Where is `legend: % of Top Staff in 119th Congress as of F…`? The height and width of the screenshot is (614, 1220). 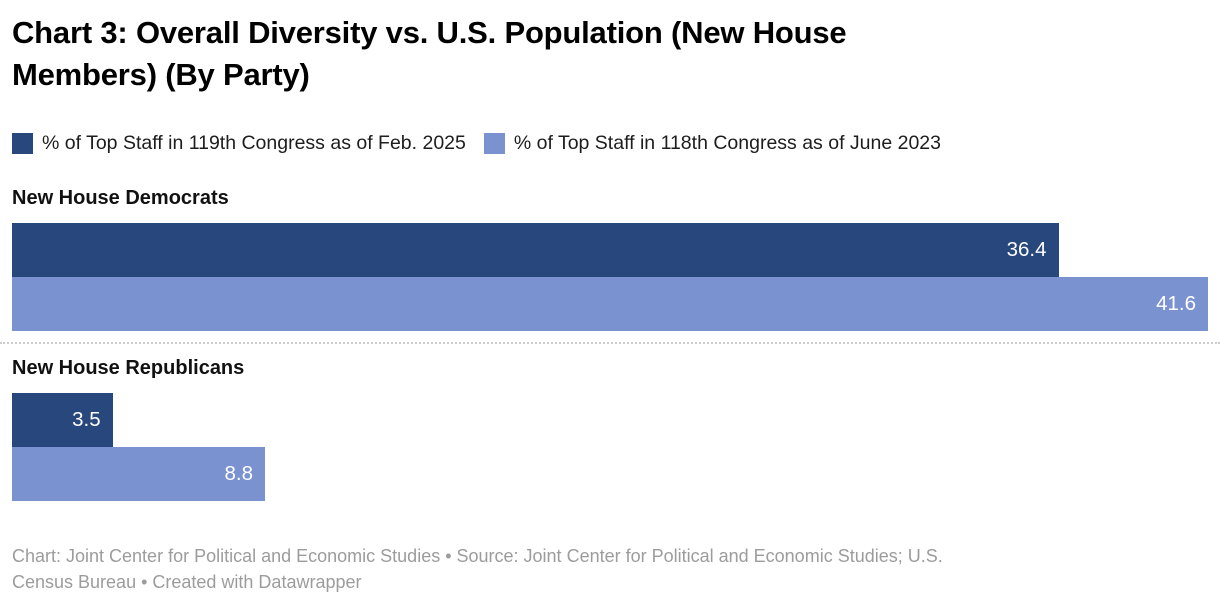
legend: % of Top Staff in 119th Congress as of F… is located at coordinates (610, 143).